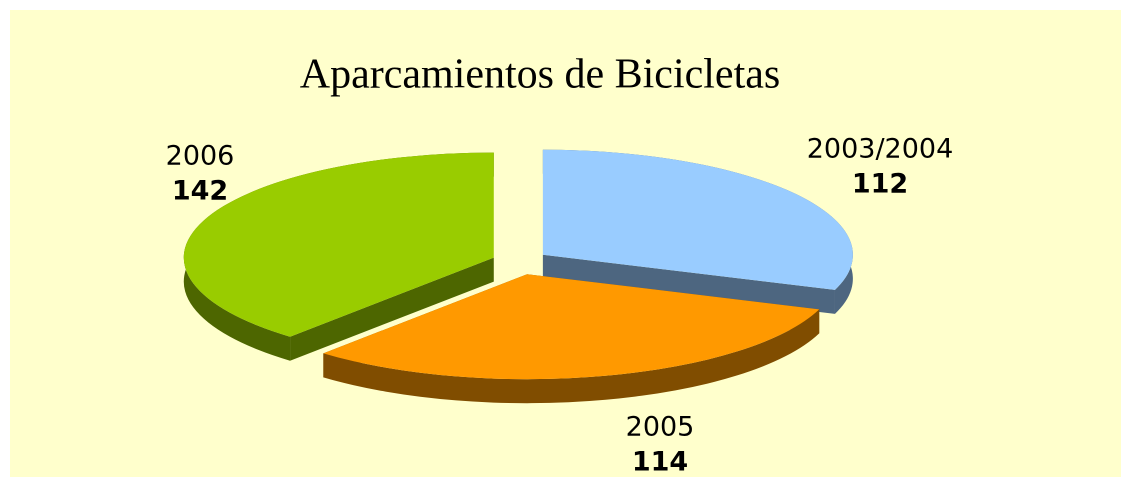 This screenshot has width=1131, height=485. I want to click on value-label: 114, so click(660, 462).